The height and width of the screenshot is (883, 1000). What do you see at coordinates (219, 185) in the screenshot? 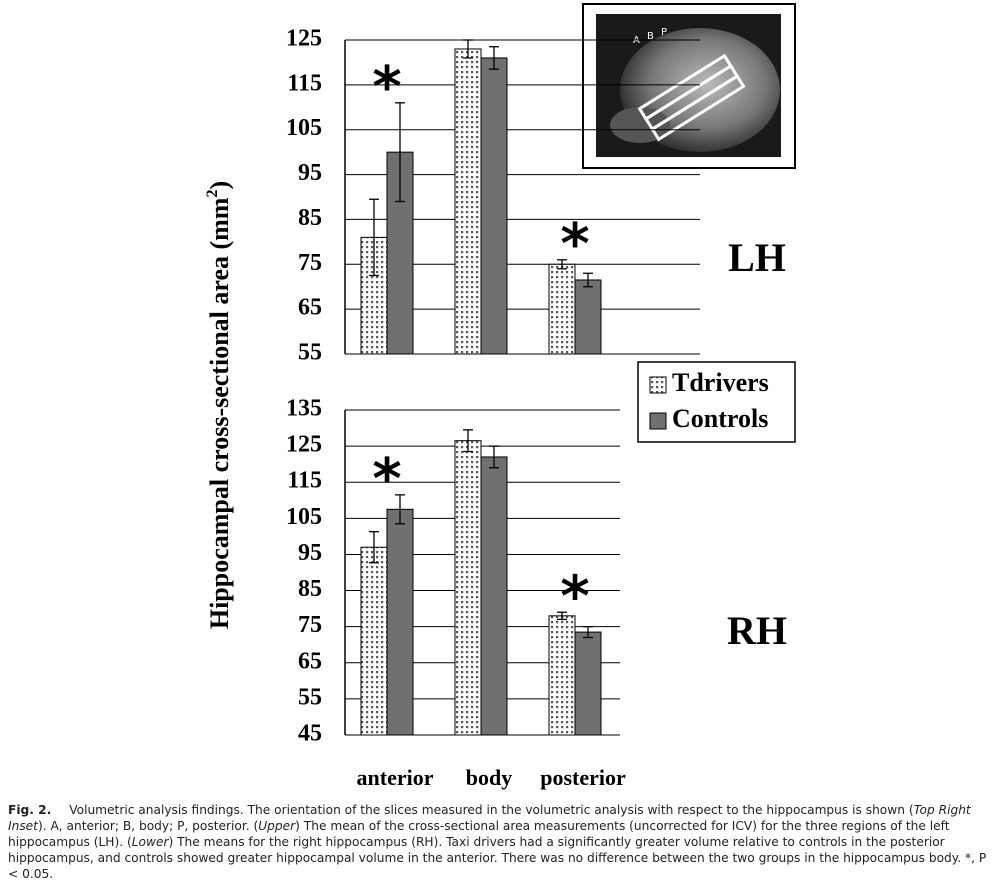
I see `y-label-part: )` at bounding box center [219, 185].